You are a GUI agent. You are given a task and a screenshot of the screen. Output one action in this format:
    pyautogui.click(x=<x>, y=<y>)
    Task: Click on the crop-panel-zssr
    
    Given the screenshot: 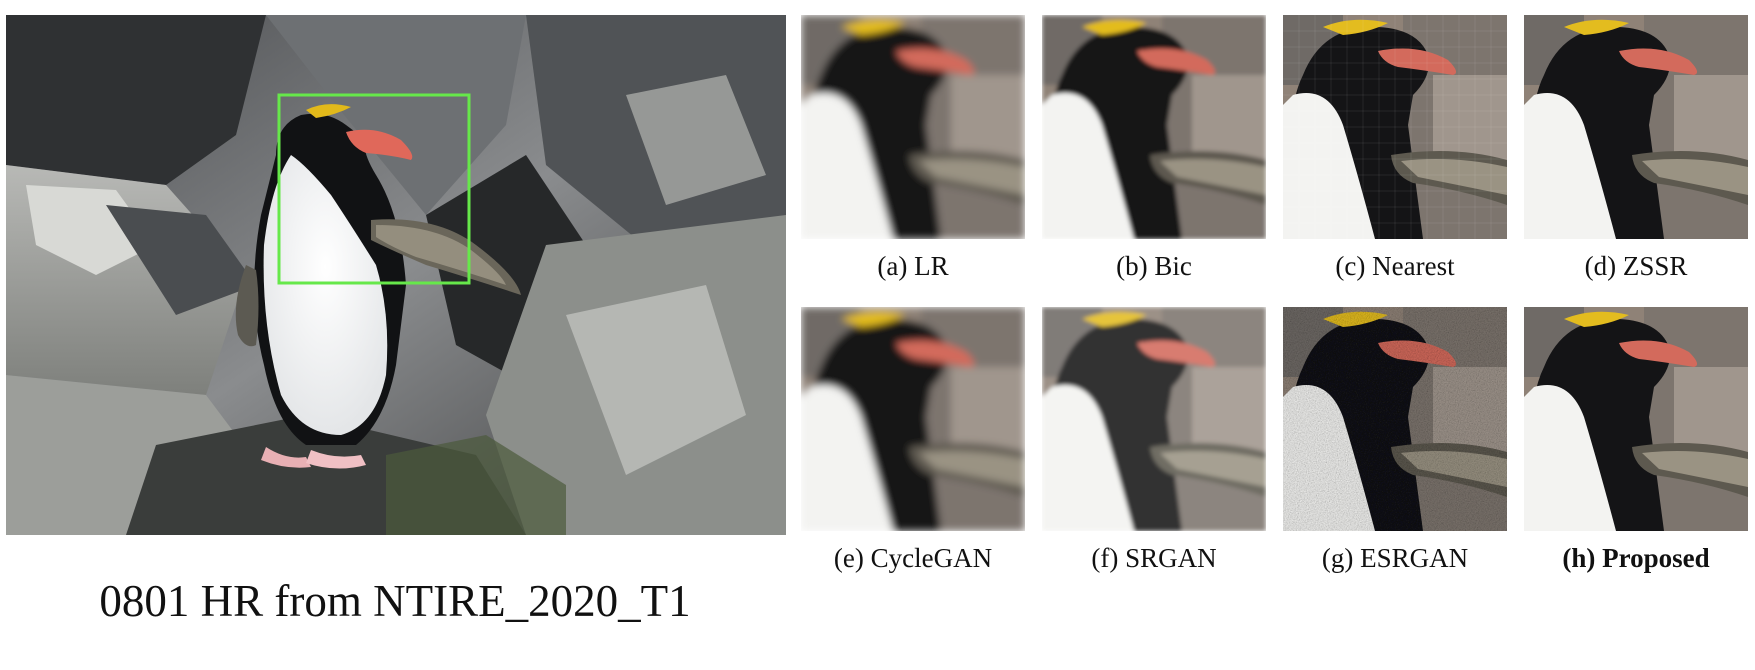 What is the action you would take?
    pyautogui.click(x=1636, y=127)
    